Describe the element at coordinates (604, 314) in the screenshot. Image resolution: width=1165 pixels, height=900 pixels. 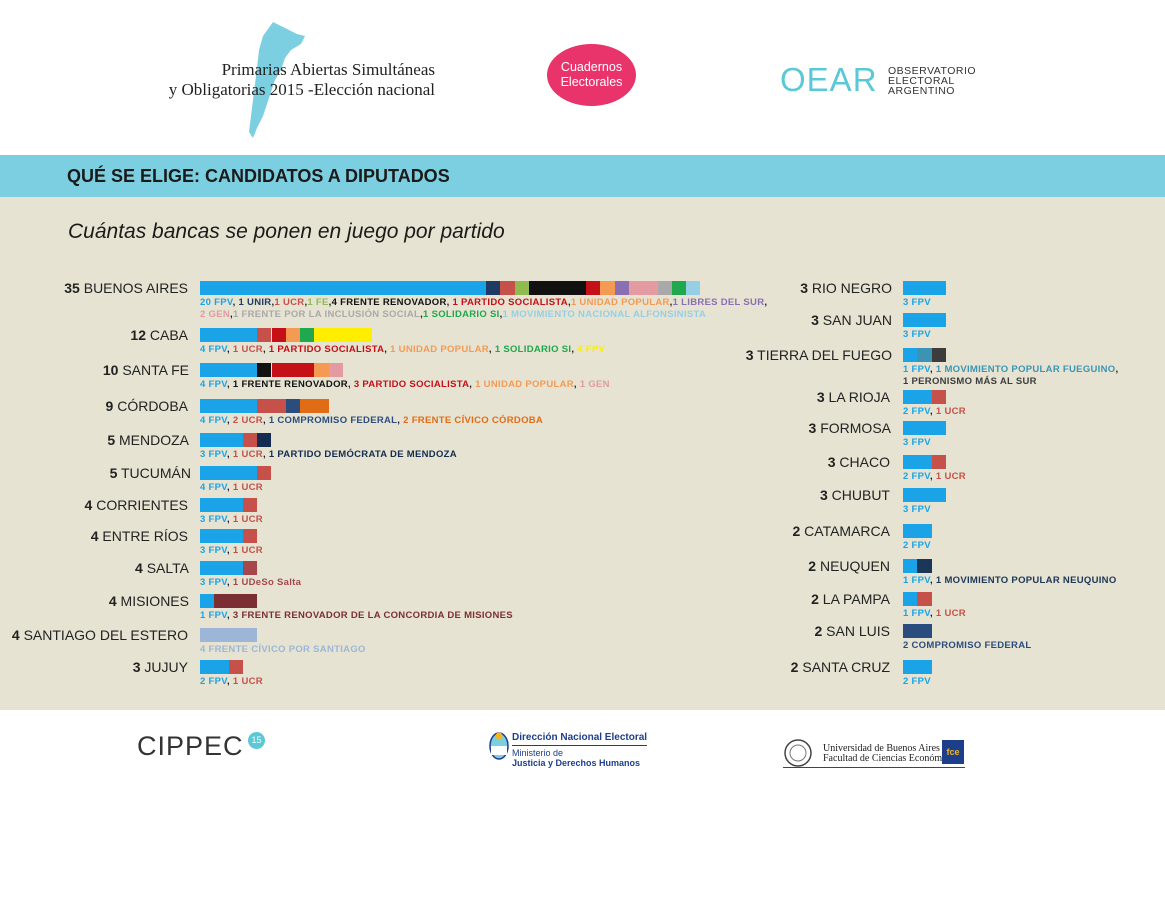
I see `legend-entry: 1 MOVIMIENTO NACIONAL ALFONSINISTA` at that location.